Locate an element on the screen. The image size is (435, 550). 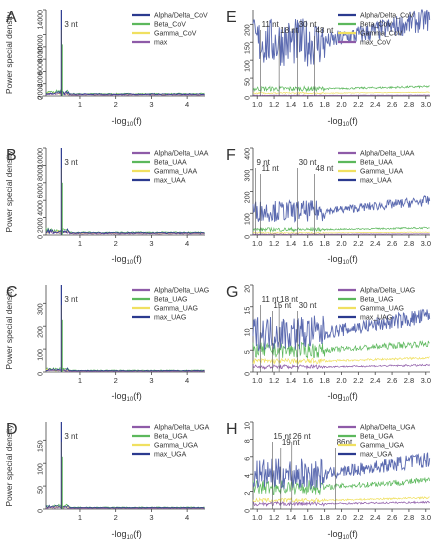
y-tick-label: 14000 is located at coordinates (41, 20).